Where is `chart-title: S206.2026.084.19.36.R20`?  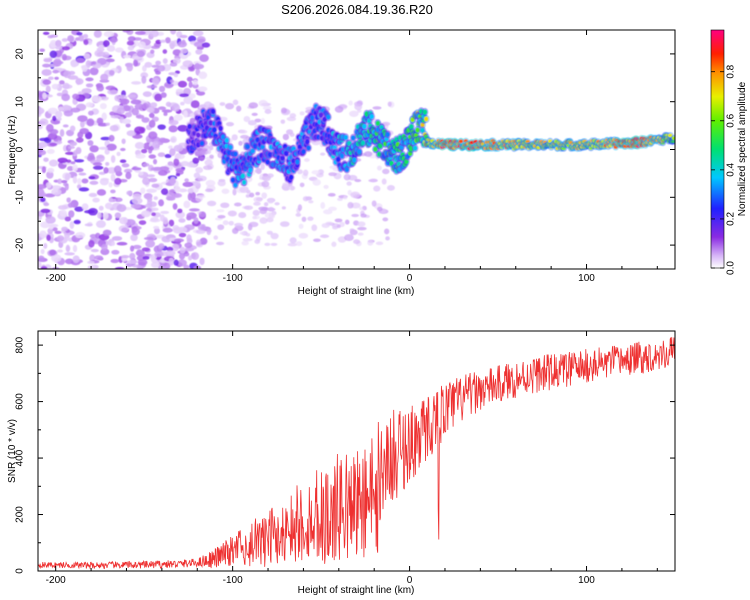 chart-title: S206.2026.084.19.36.R20 is located at coordinates (357, 9).